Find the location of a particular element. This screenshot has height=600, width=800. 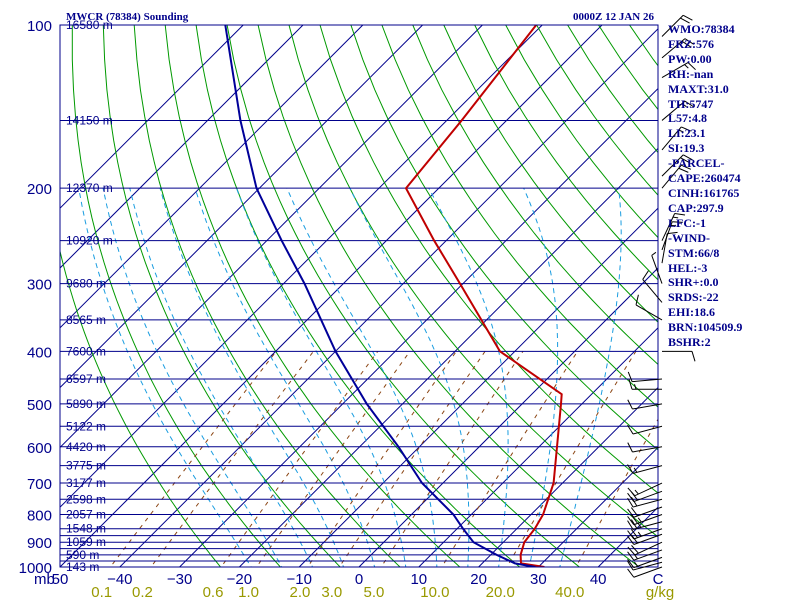

pressure-tick-label: 900 is located at coordinates (39, 543).